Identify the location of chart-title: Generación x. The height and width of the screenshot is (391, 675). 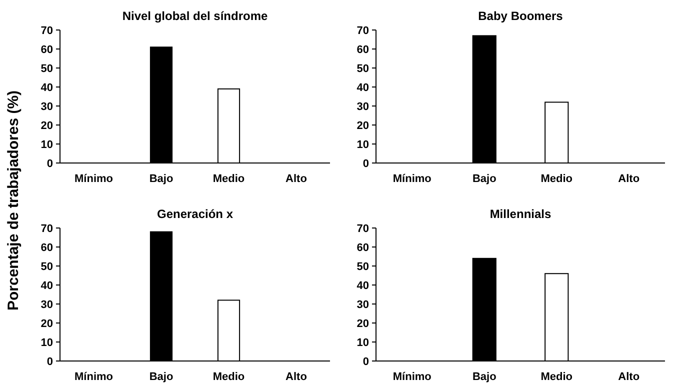
(195, 214).